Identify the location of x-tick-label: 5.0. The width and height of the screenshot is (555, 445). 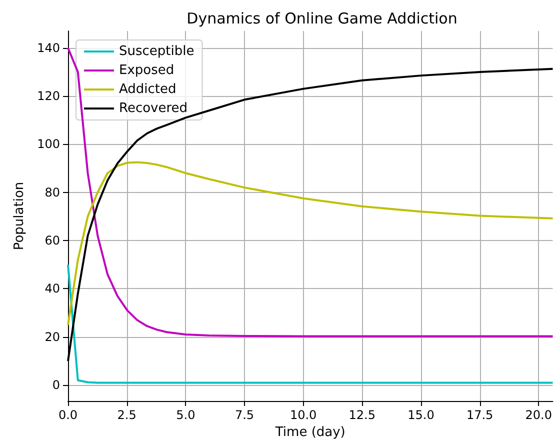
(186, 415).